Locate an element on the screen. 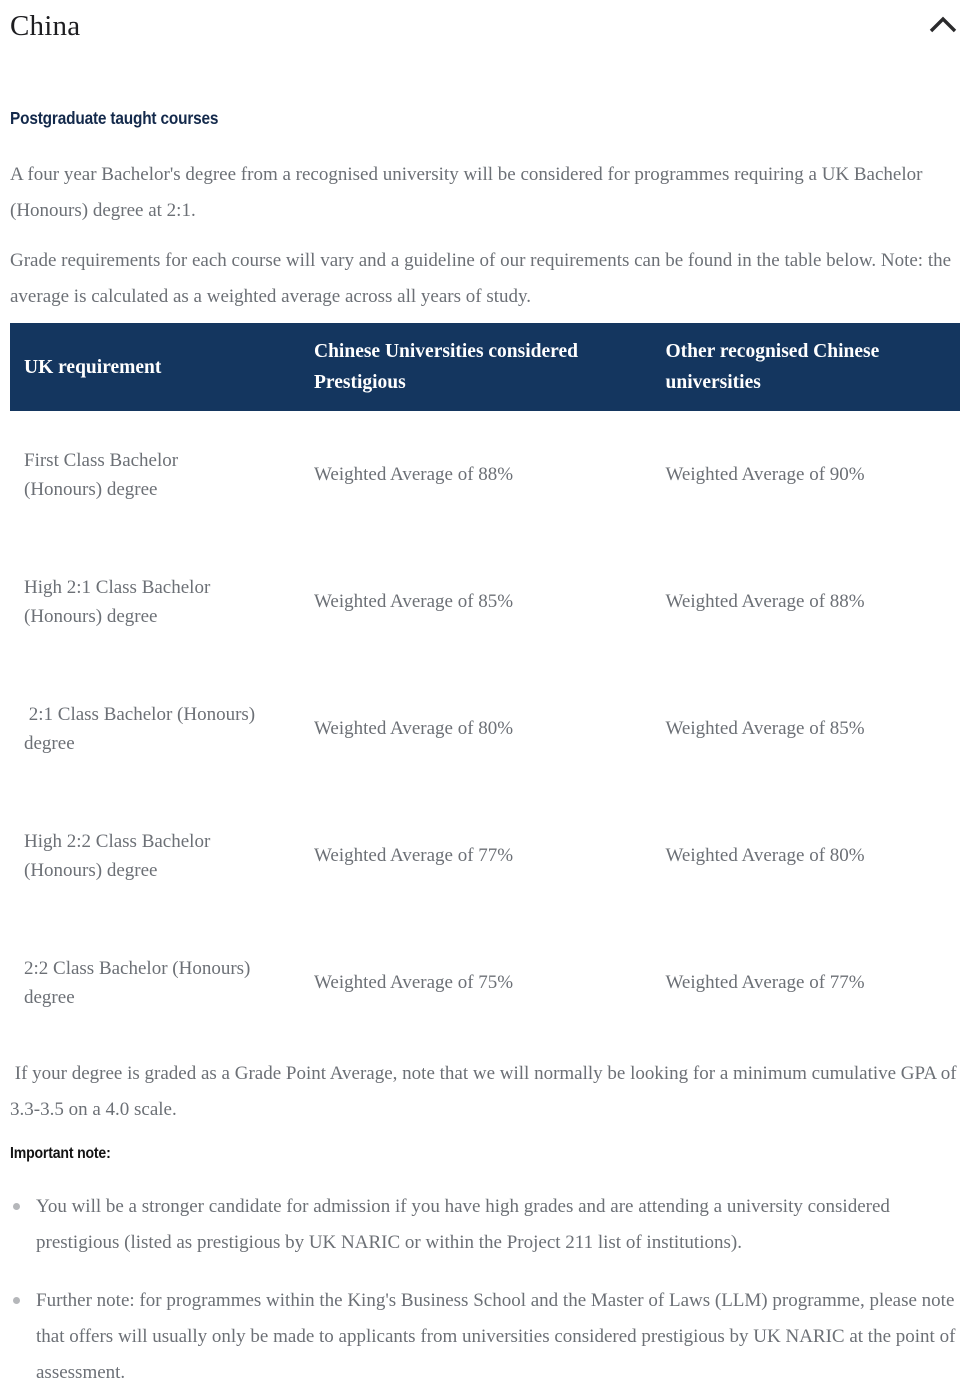 The width and height of the screenshot is (968, 1391). page-title: China is located at coordinates (45, 26).